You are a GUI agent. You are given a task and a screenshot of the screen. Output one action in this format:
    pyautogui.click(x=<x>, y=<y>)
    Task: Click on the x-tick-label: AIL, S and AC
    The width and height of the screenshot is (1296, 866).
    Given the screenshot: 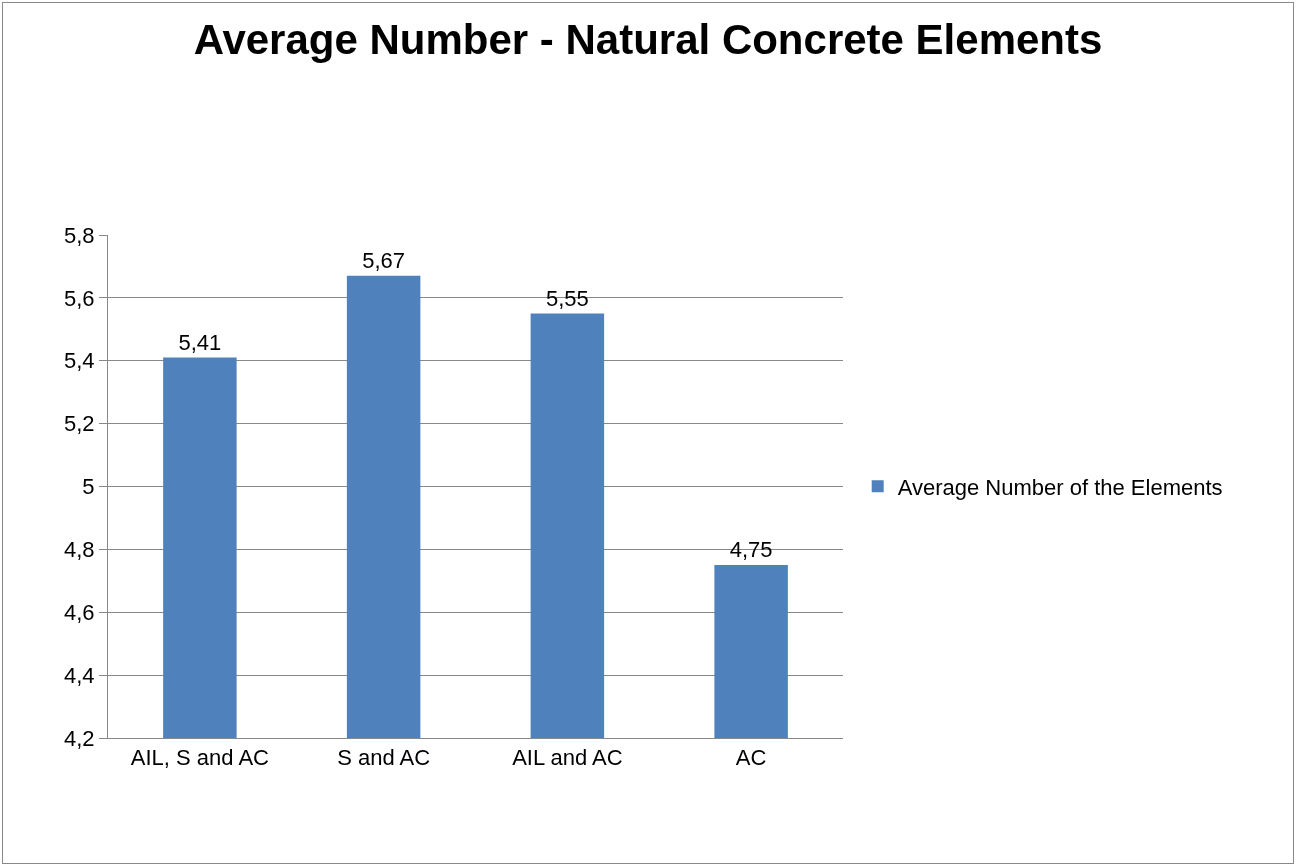 What is the action you would take?
    pyautogui.click(x=200, y=758)
    